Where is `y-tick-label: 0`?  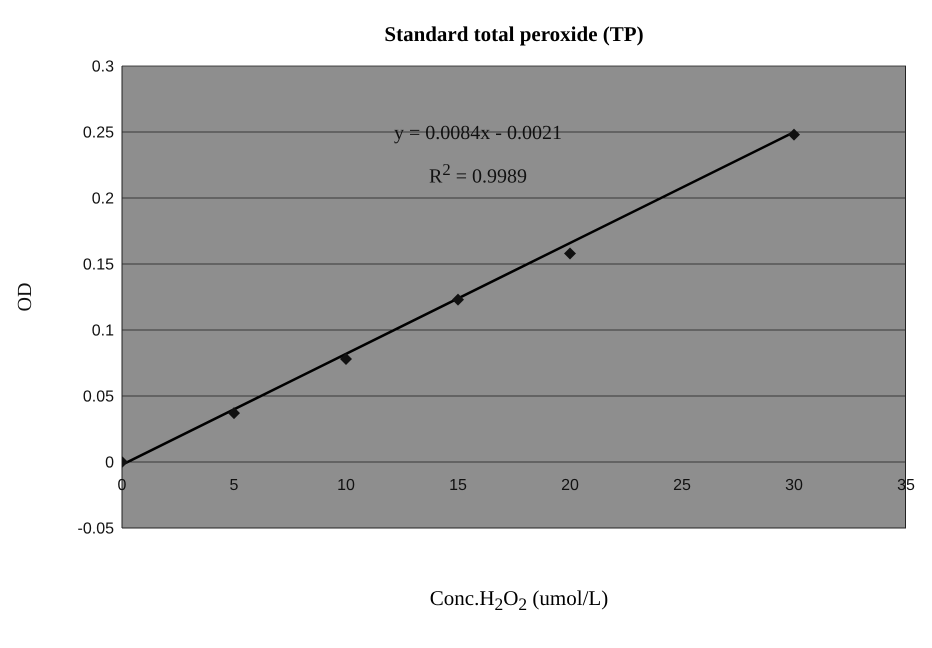 y-tick-label: 0 is located at coordinates (109, 463).